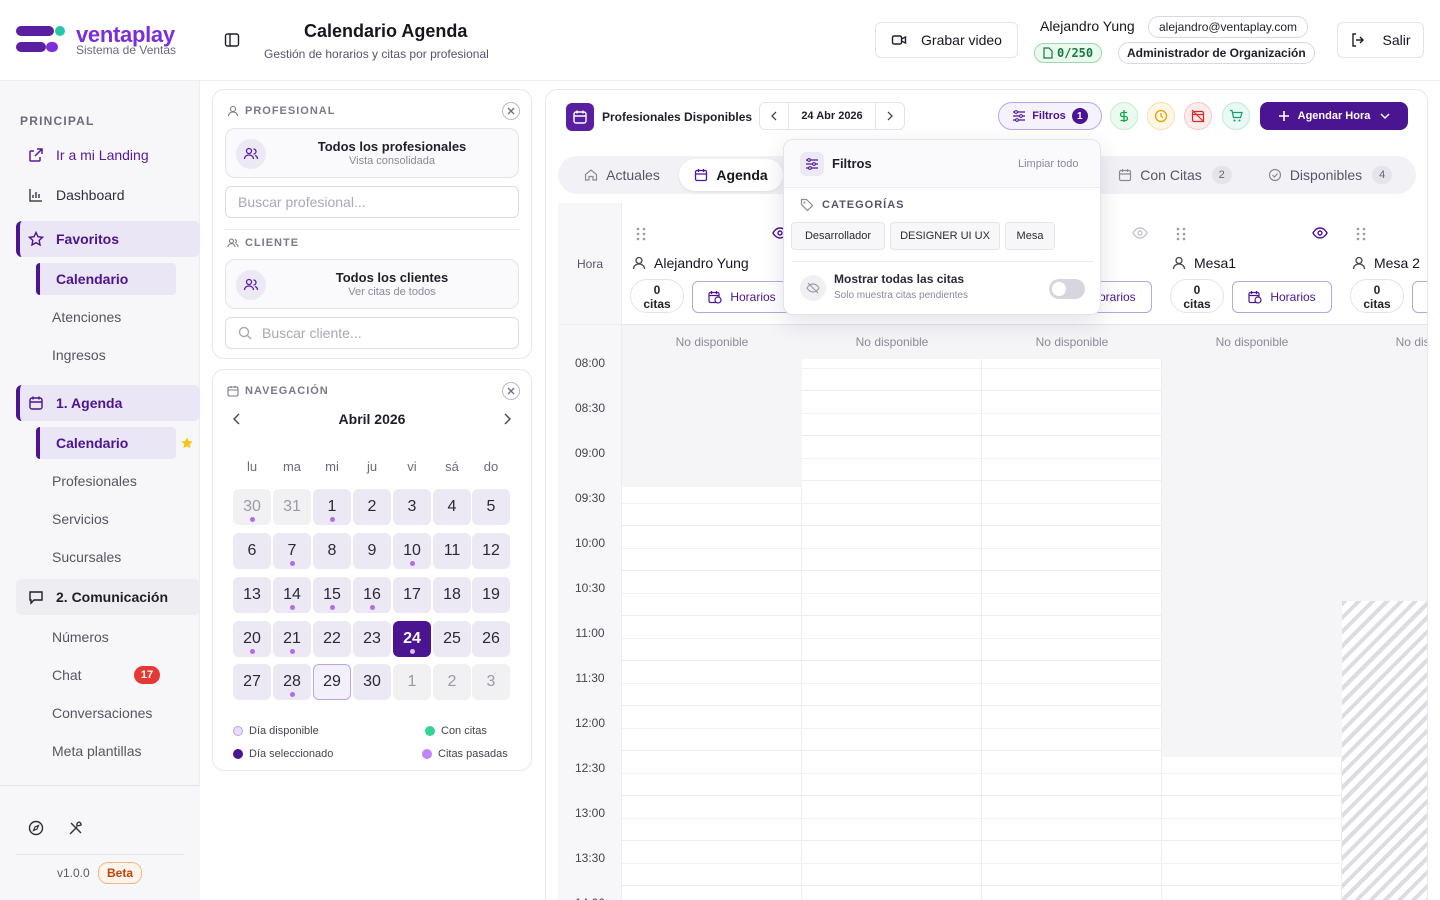 The image size is (1440, 900). What do you see at coordinates (1067, 289) in the screenshot?
I see `show-all-toggle` at bounding box center [1067, 289].